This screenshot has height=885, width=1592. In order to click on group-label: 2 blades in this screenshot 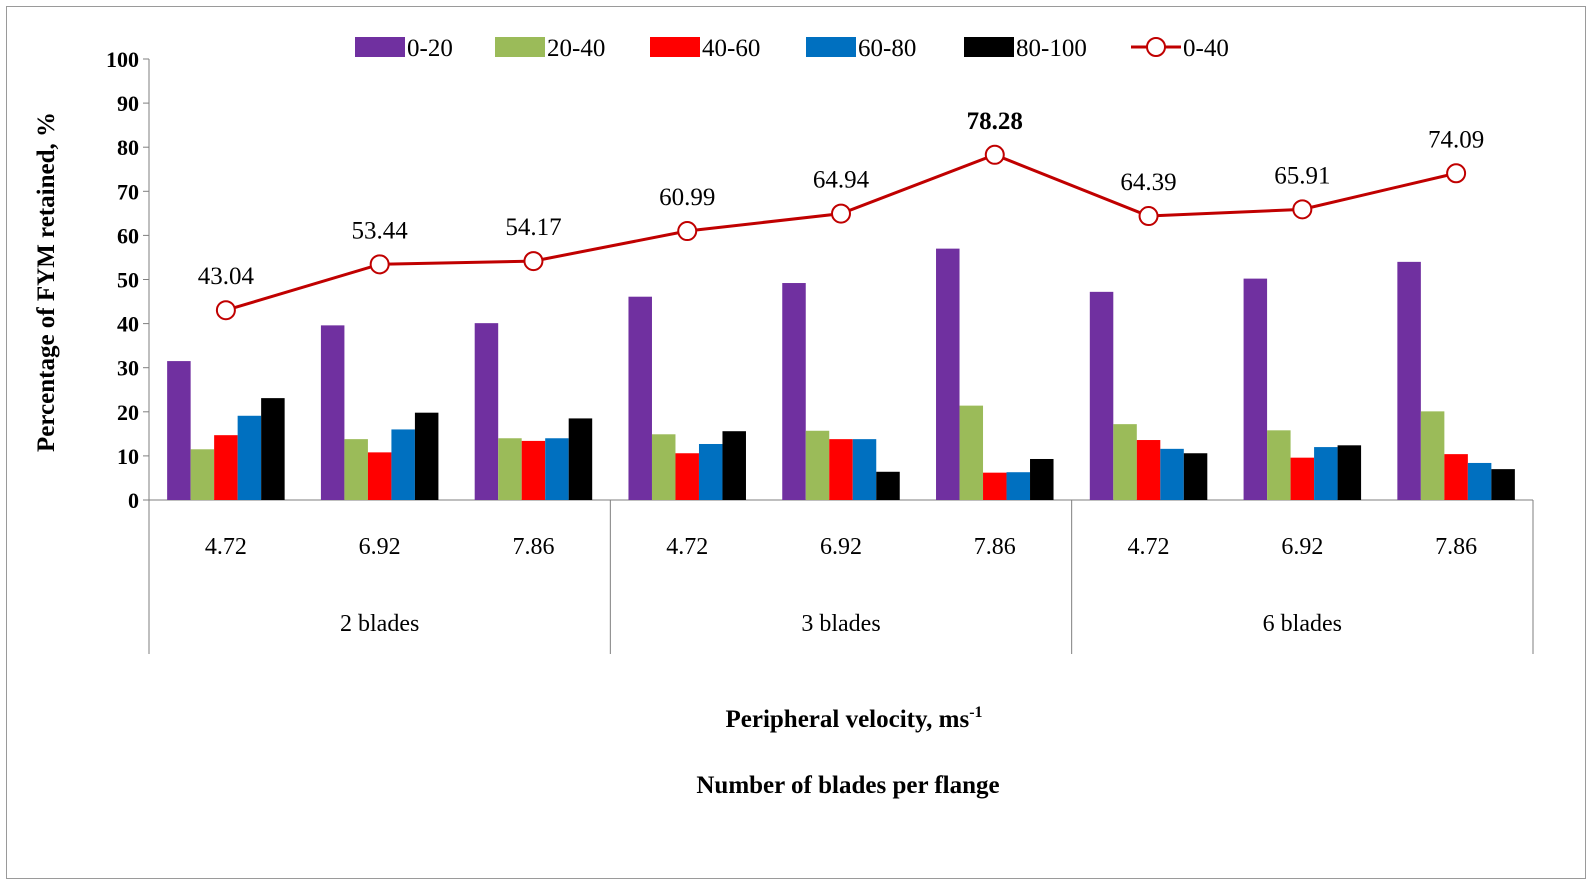, I will do `click(379, 624)`.